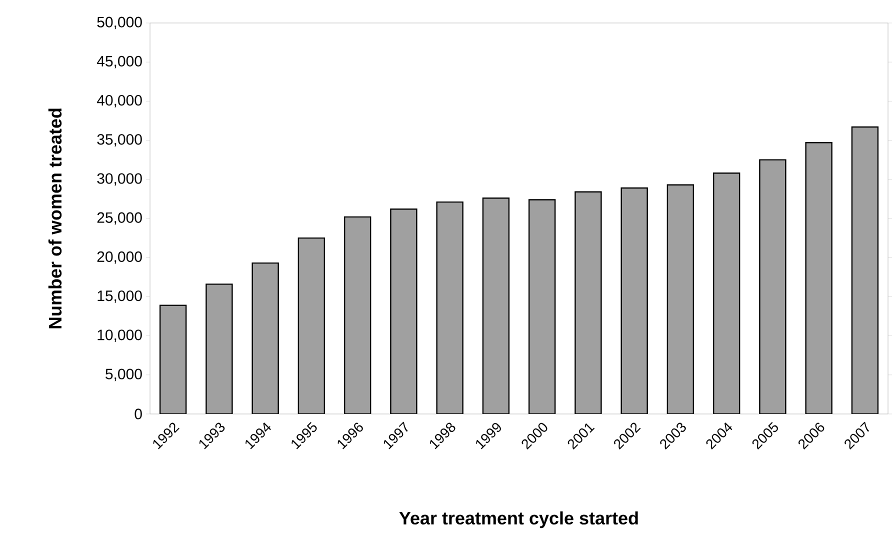 The width and height of the screenshot is (895, 540). I want to click on y-tick-label: 5,000, so click(124, 375).